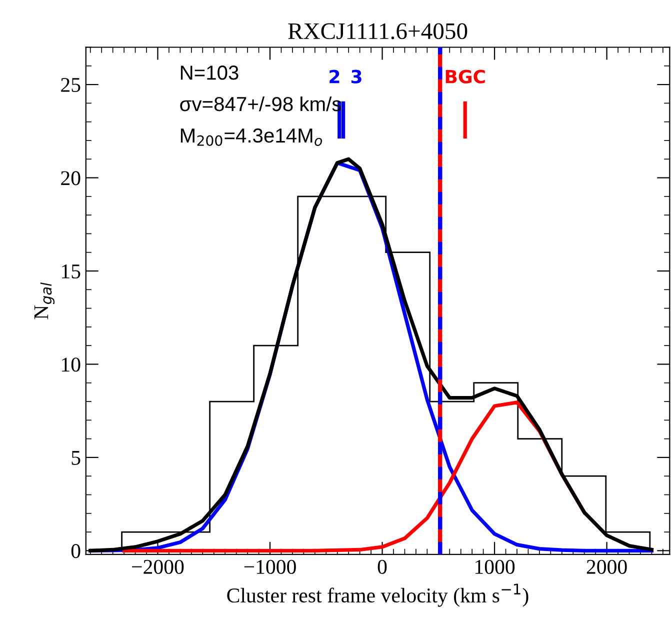 Image resolution: width=671 pixels, height=630 pixels. What do you see at coordinates (75, 551) in the screenshot?
I see `y-tick-label: 0` at bounding box center [75, 551].